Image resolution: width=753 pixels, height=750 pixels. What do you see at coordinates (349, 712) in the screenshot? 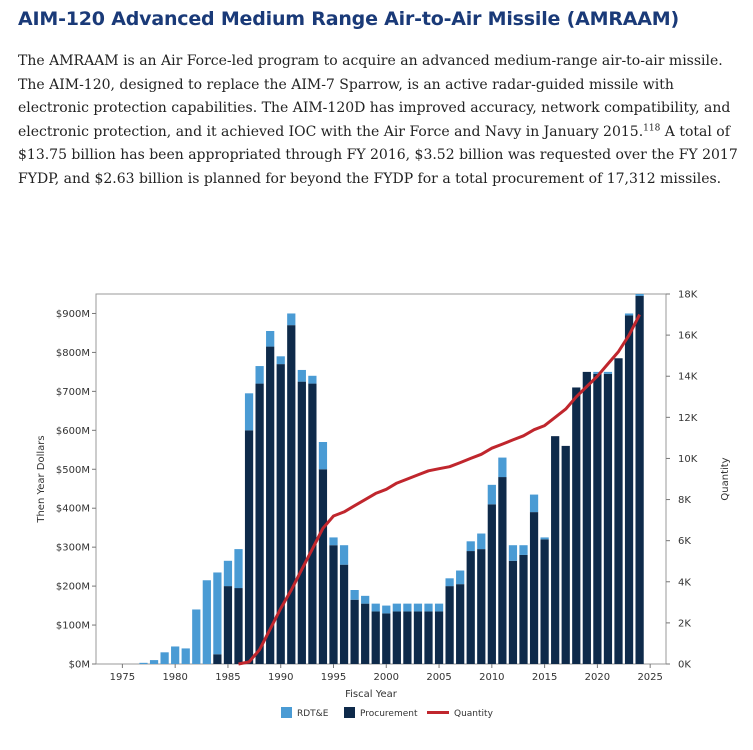
I see `legend-swatch-procurement` at bounding box center [349, 712].